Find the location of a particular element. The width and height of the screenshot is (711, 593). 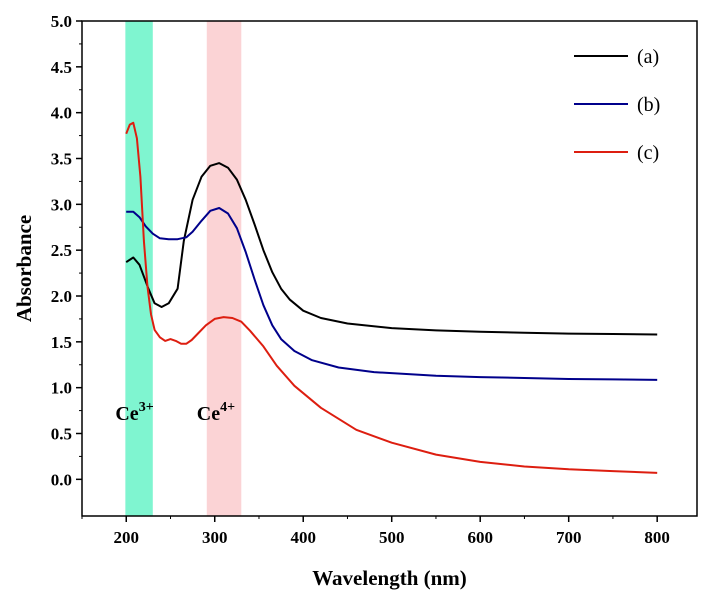

y-tick-label: 0.0 is located at coordinates (61, 479).